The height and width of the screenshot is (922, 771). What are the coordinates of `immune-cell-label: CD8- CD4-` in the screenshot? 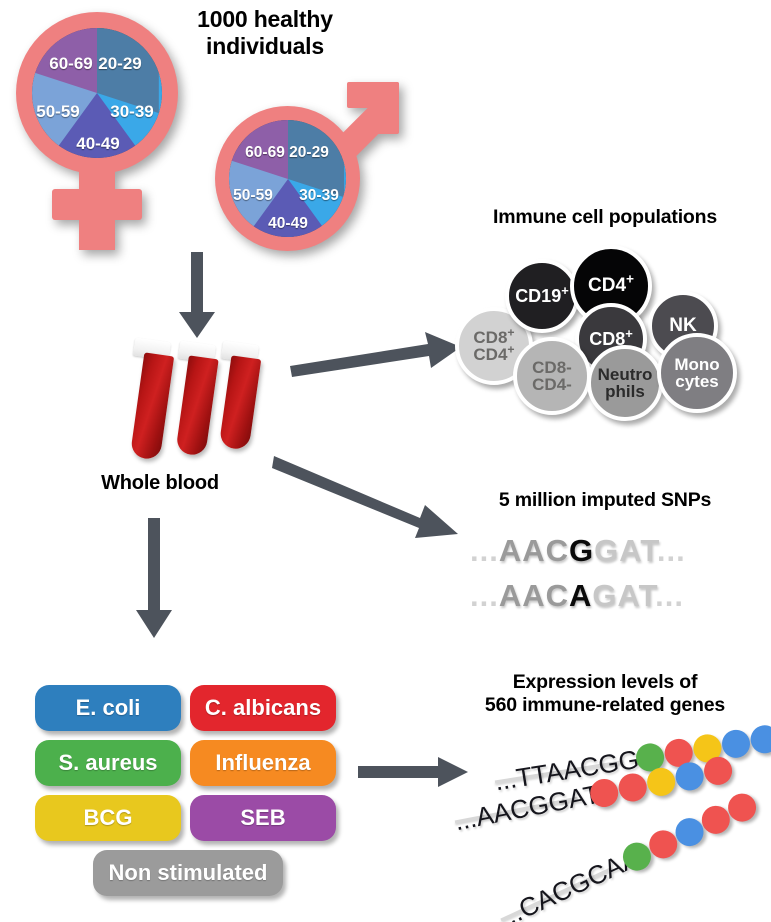 It's located at (552, 375).